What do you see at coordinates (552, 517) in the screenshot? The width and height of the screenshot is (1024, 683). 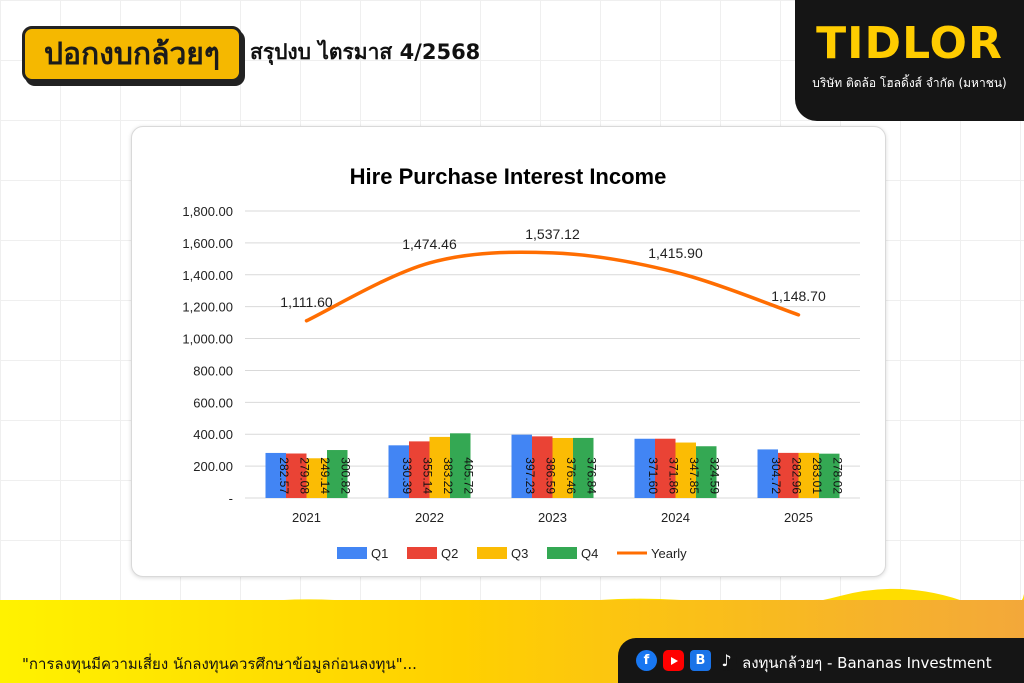 I see `x-tick-label: 2023` at bounding box center [552, 517].